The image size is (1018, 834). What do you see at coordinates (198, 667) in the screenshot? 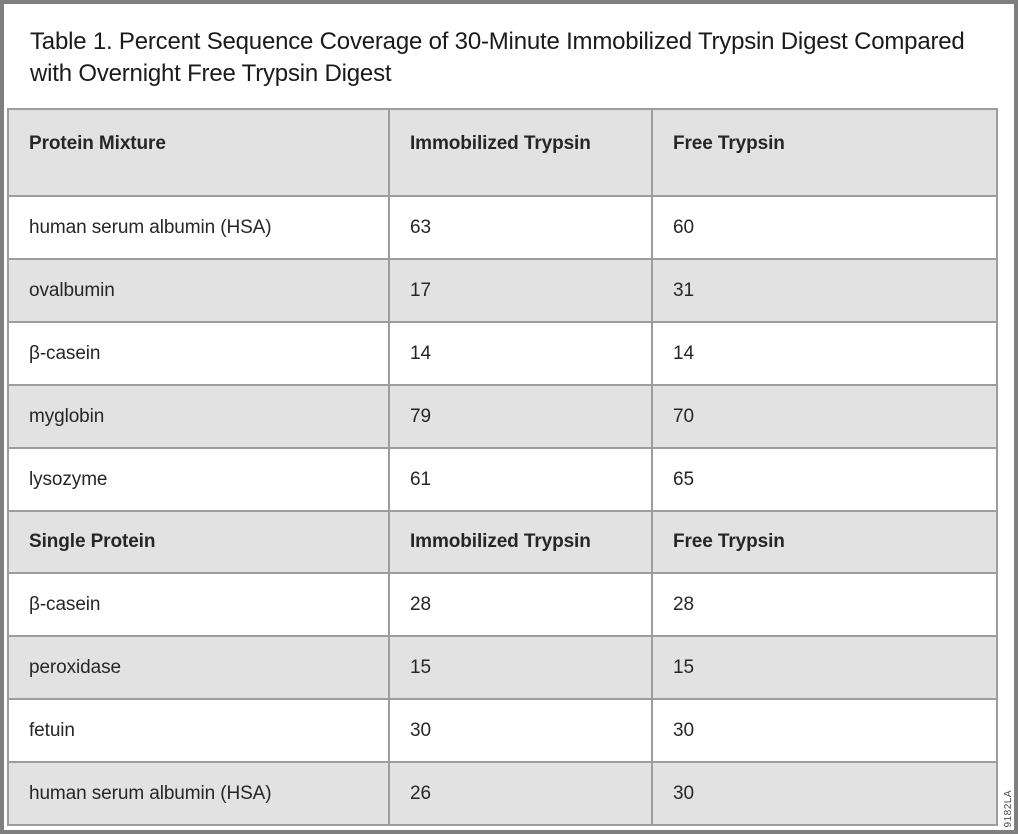
I see `protein-name-cell: peroxidase` at bounding box center [198, 667].